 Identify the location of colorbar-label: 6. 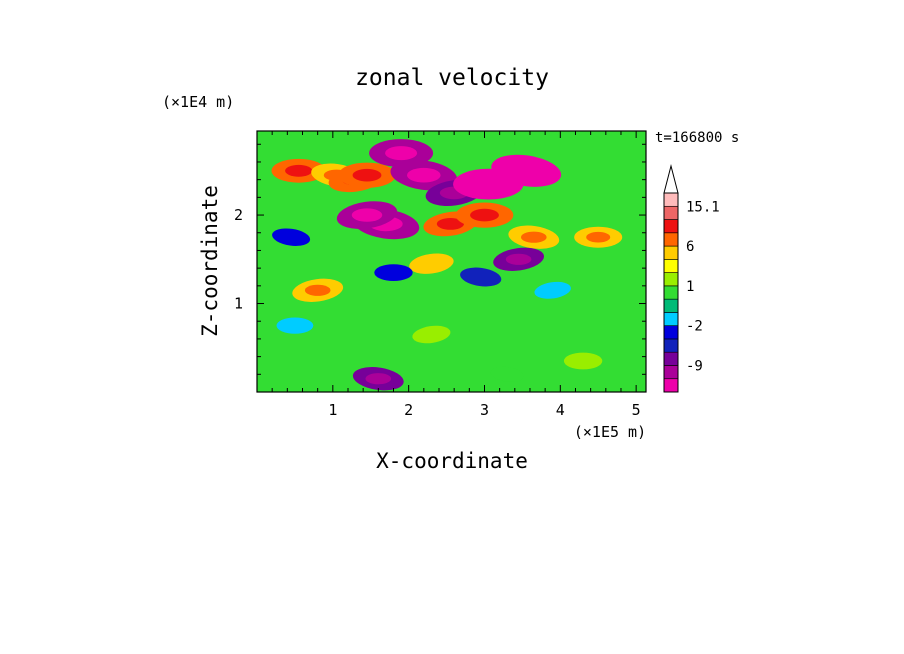
(690, 247).